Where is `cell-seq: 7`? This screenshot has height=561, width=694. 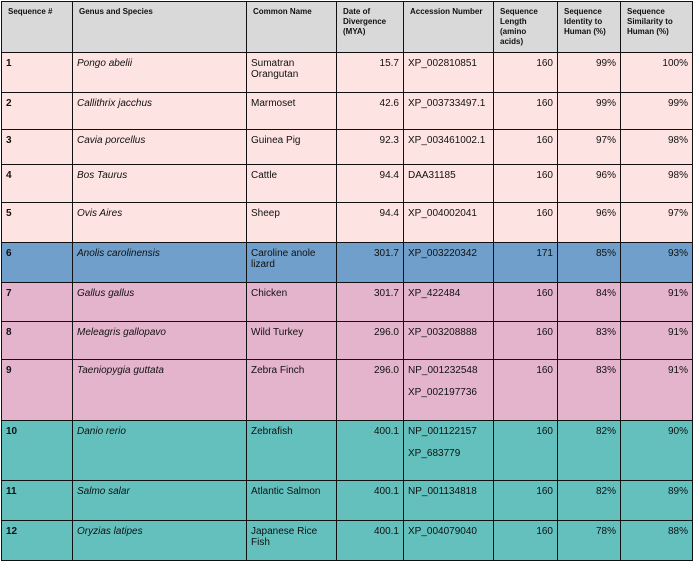 cell-seq: 7 is located at coordinates (37, 302).